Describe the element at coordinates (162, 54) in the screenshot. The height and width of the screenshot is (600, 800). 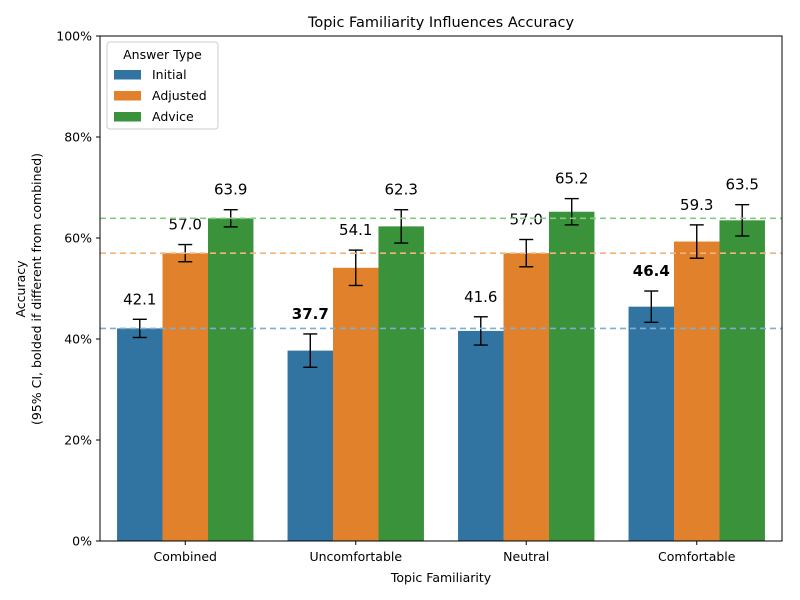
I see `legend-title: Answer Type` at that location.